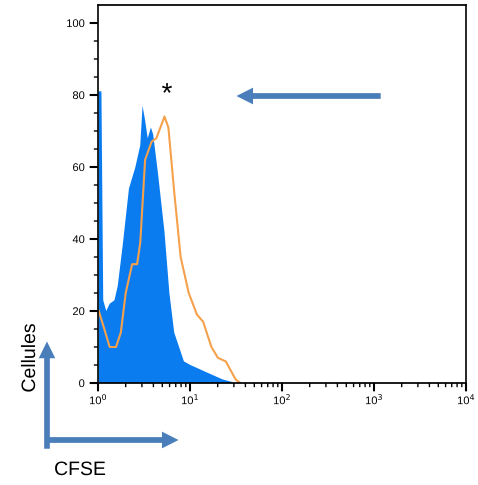 Image resolution: width=478 pixels, height=485 pixels. Describe the element at coordinates (374, 399) in the screenshot. I see `x-tick-label: 10$^{3}$` at that location.